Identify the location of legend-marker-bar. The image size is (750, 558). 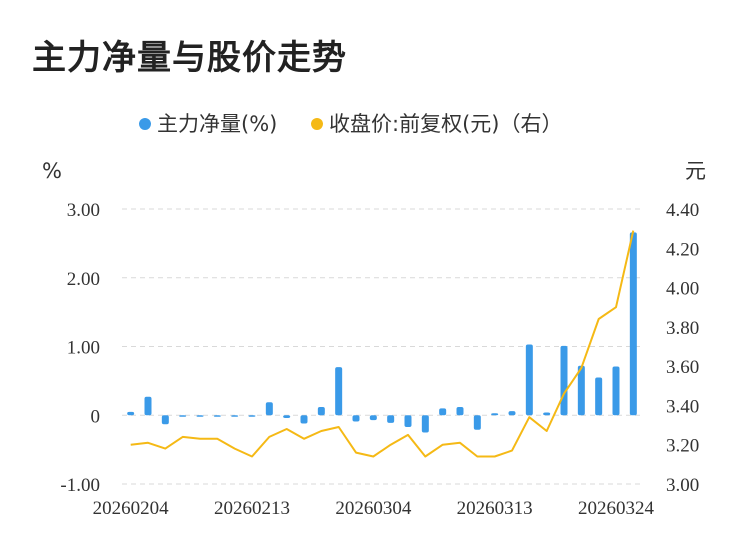
(145, 124).